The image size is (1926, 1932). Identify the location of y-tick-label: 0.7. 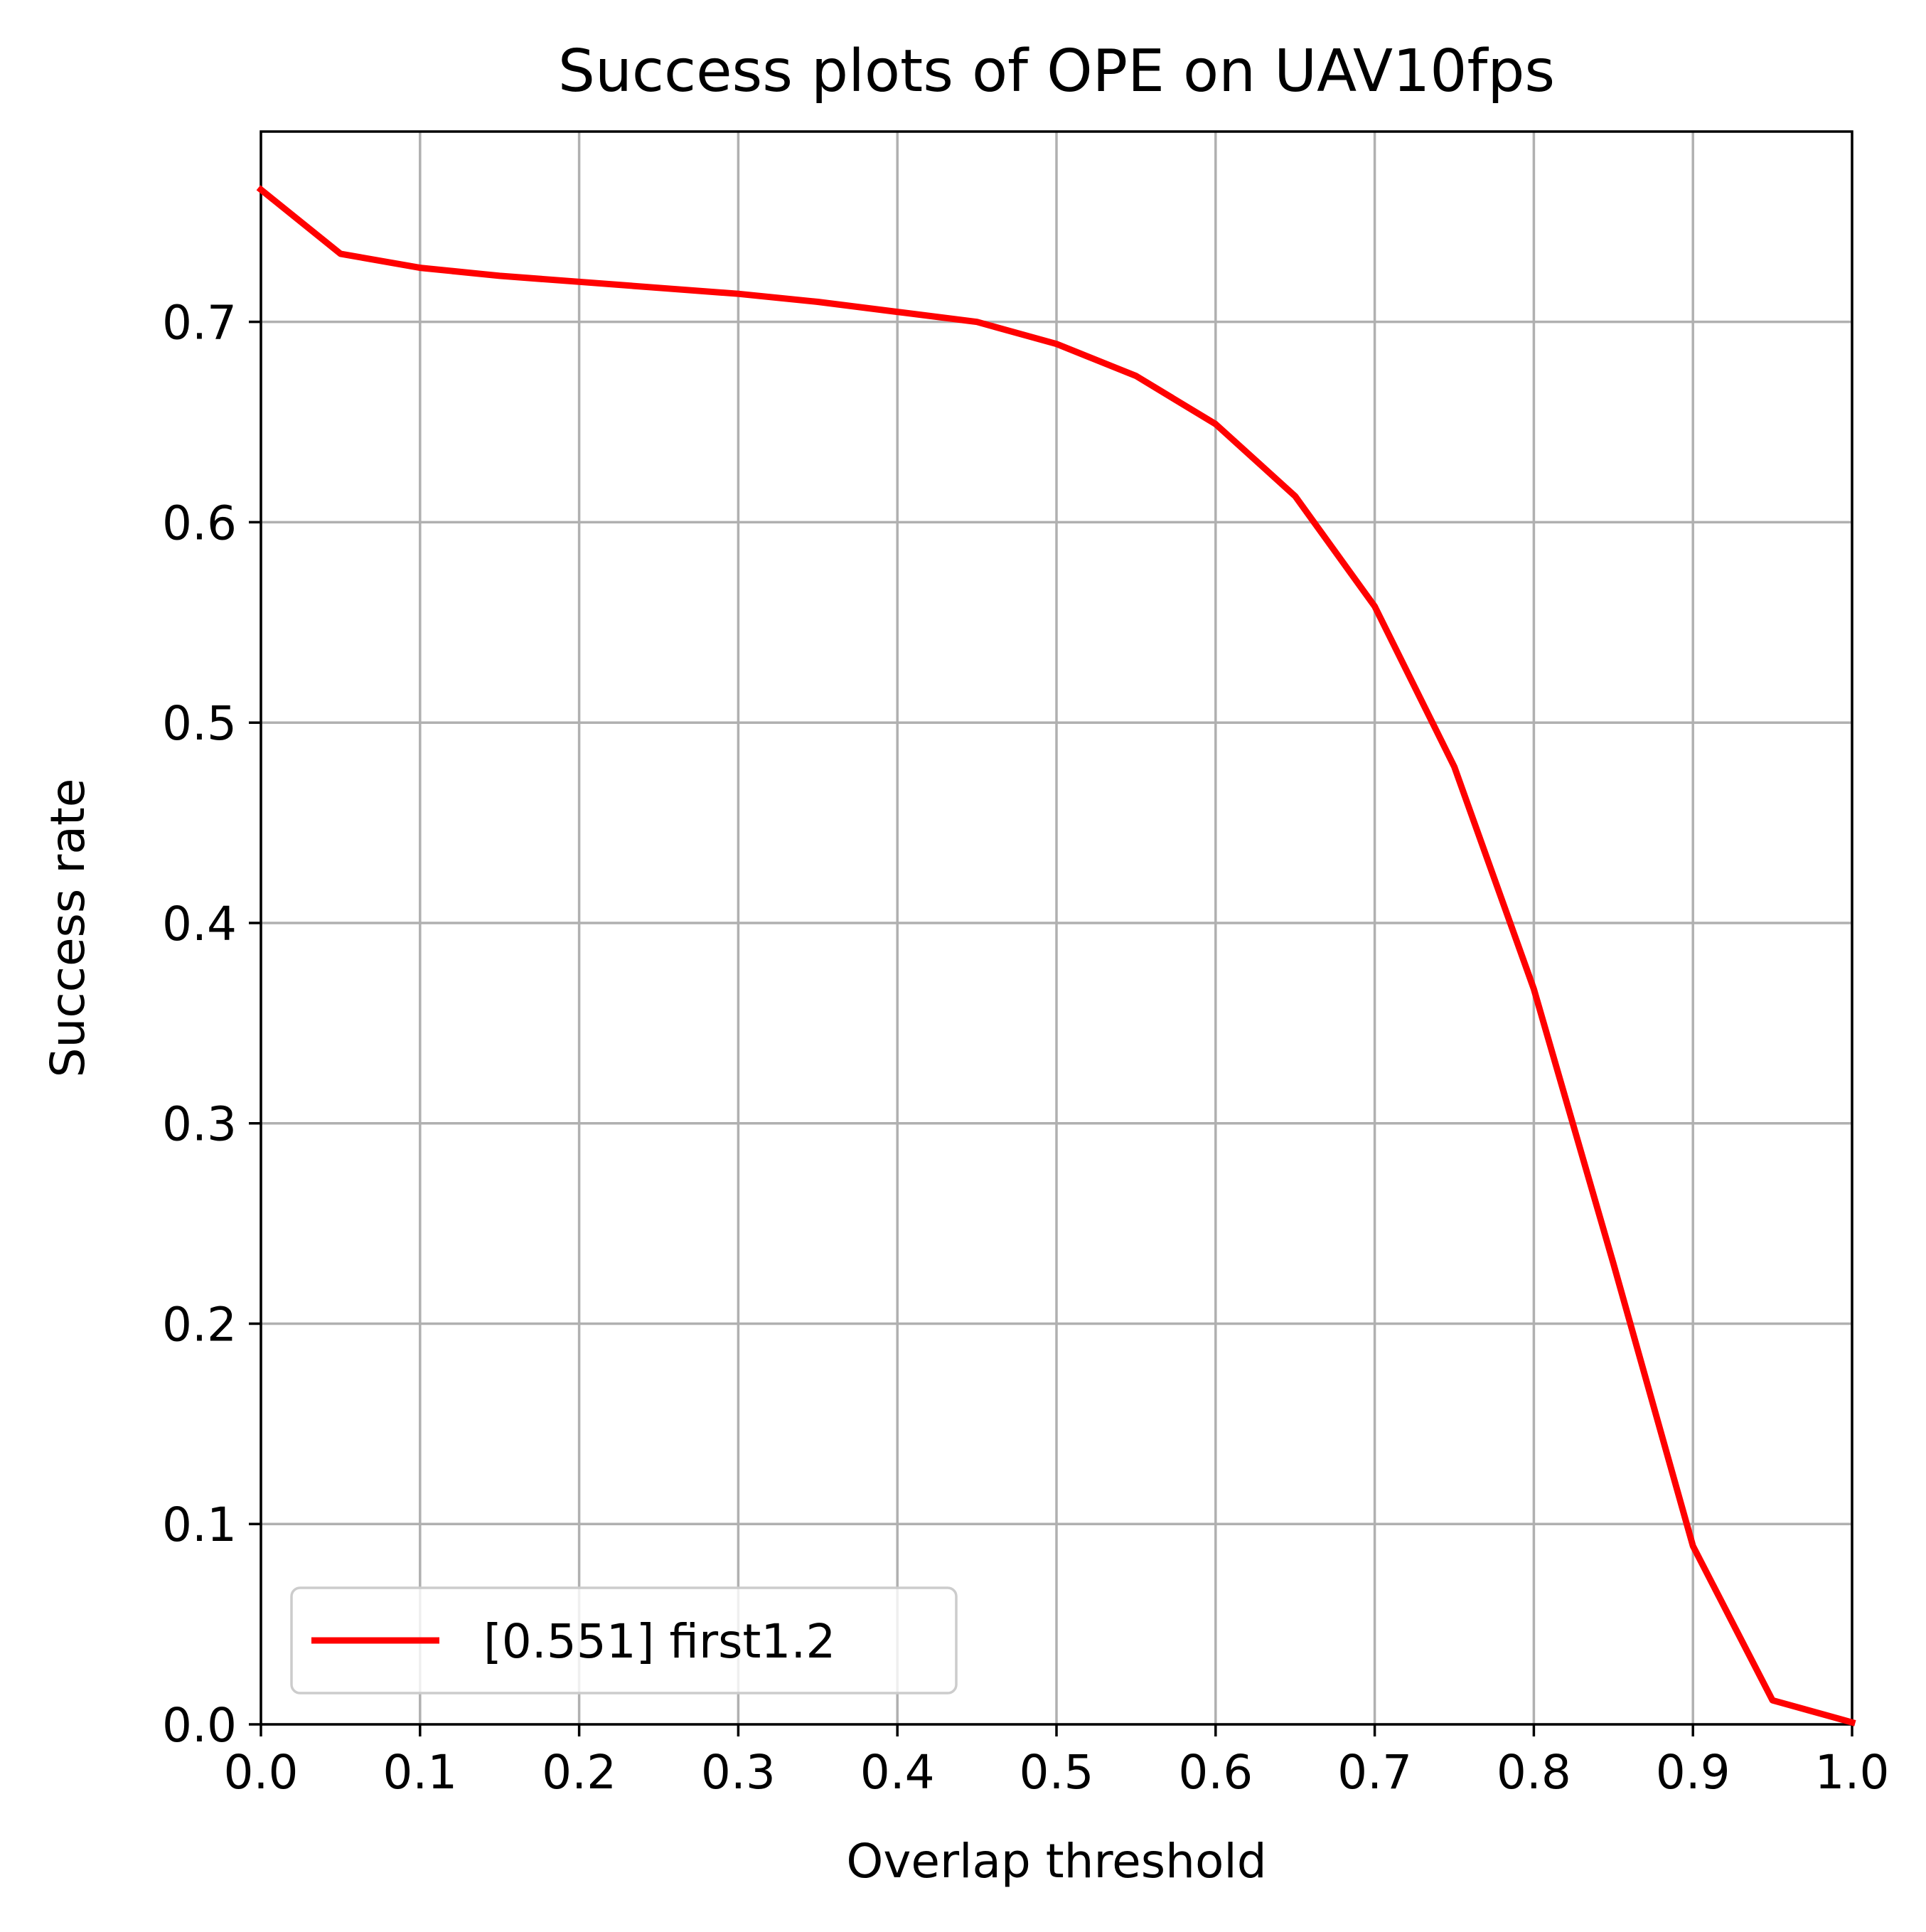
(199, 323).